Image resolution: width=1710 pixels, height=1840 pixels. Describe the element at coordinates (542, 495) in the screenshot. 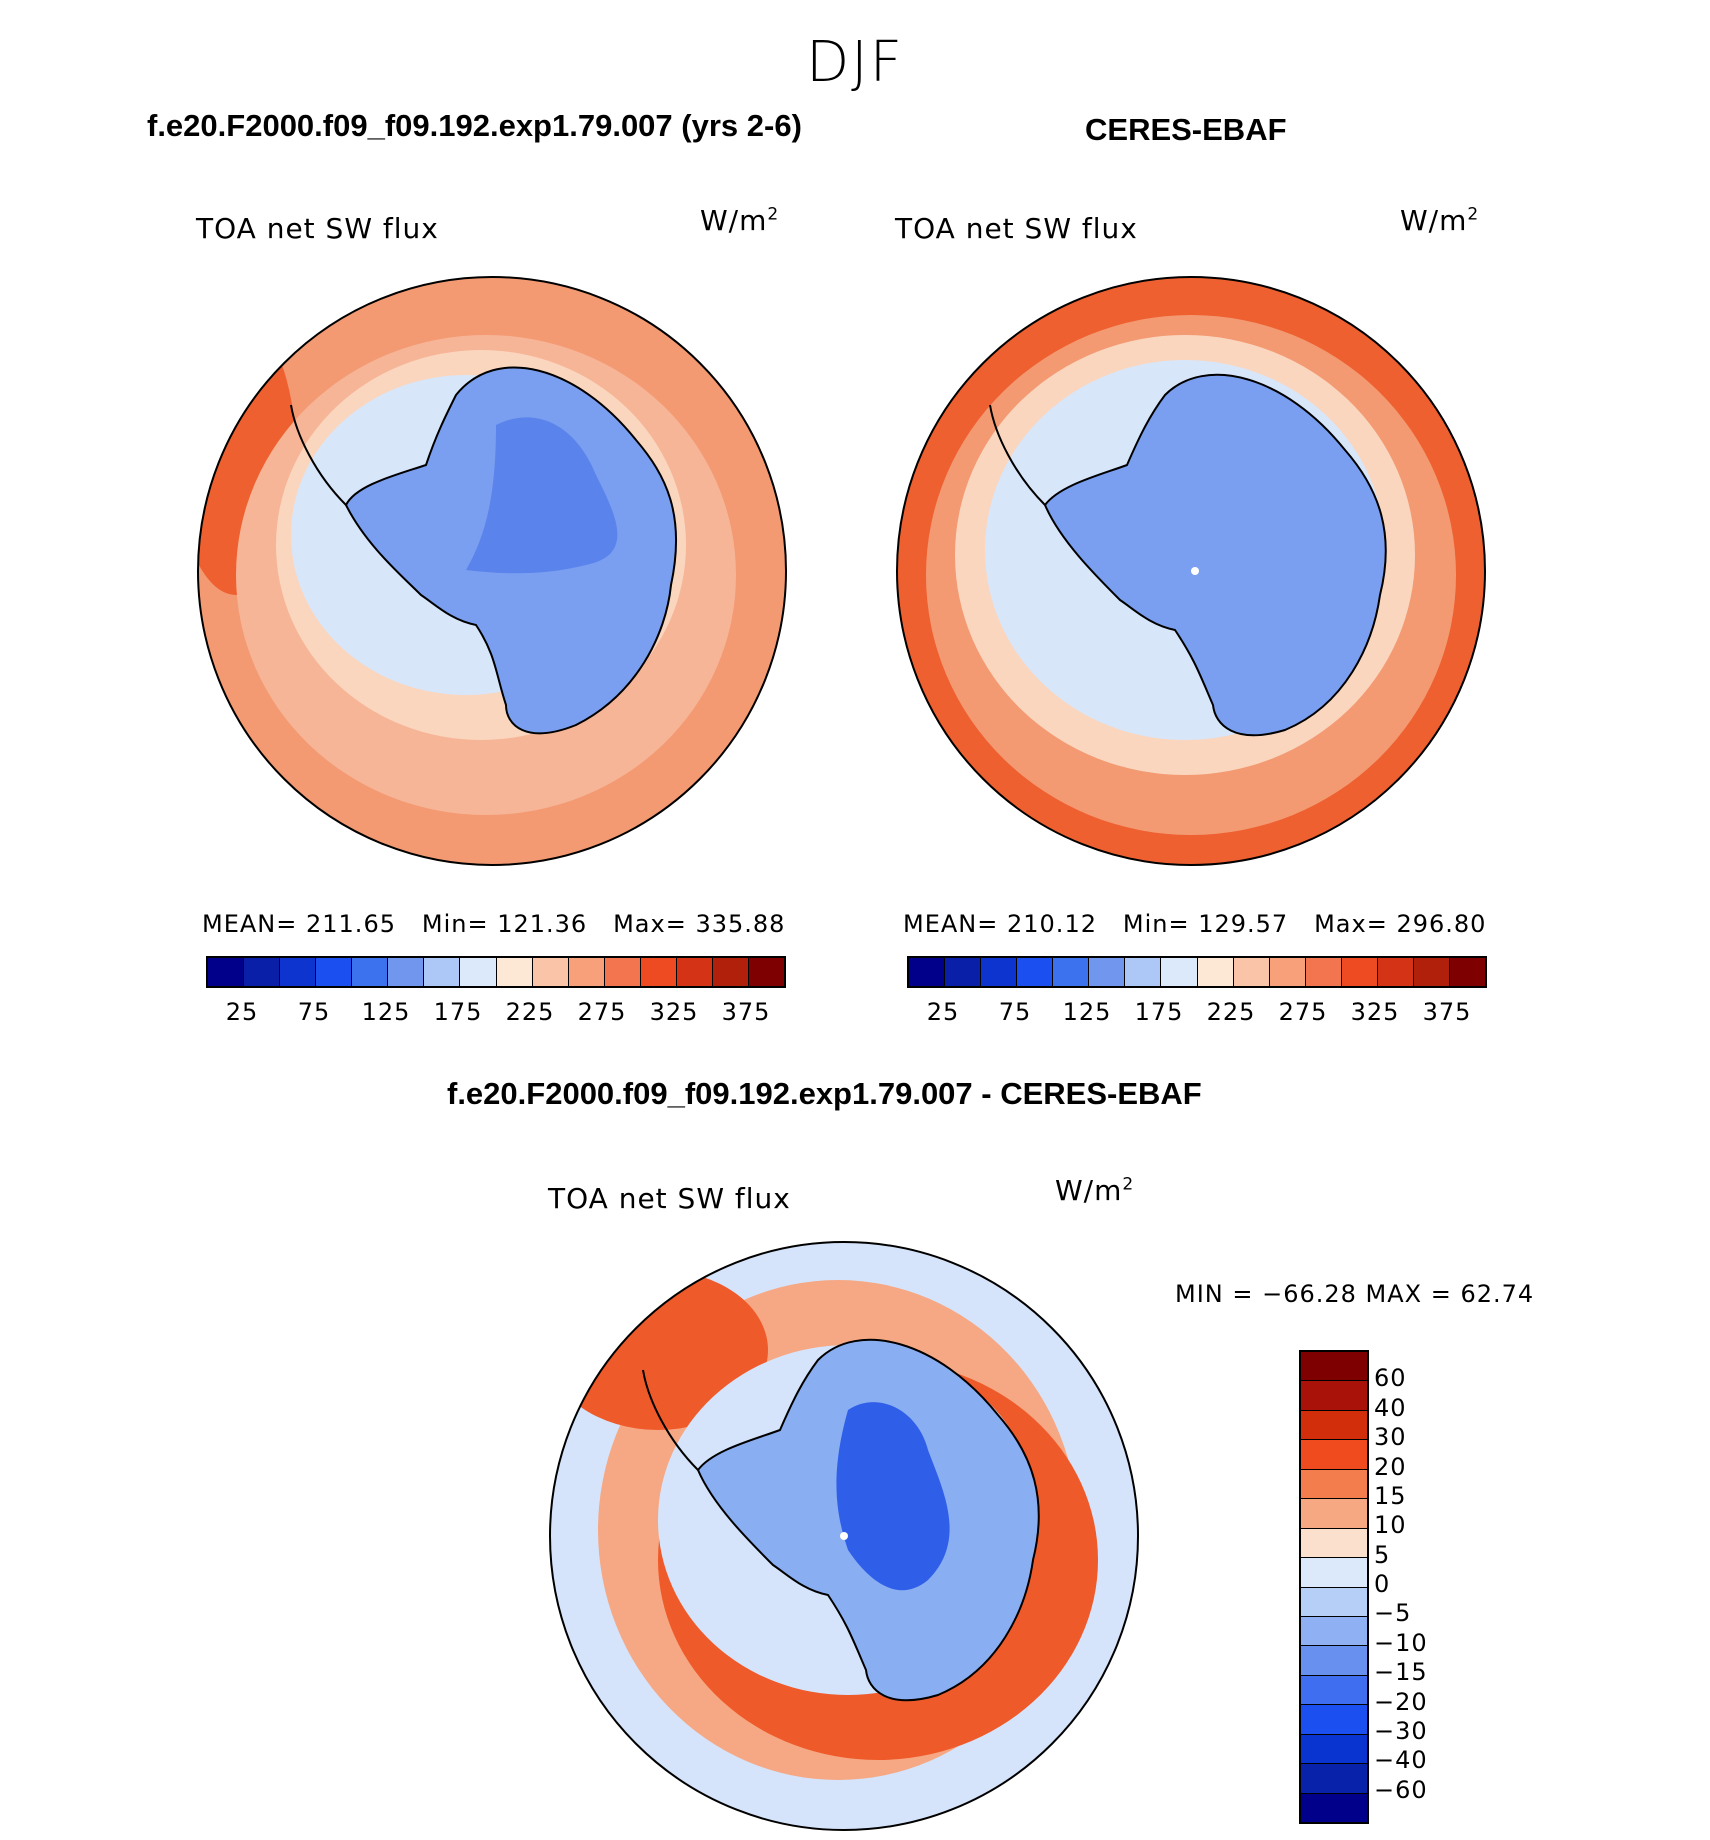

I see `antarctica-interior` at that location.